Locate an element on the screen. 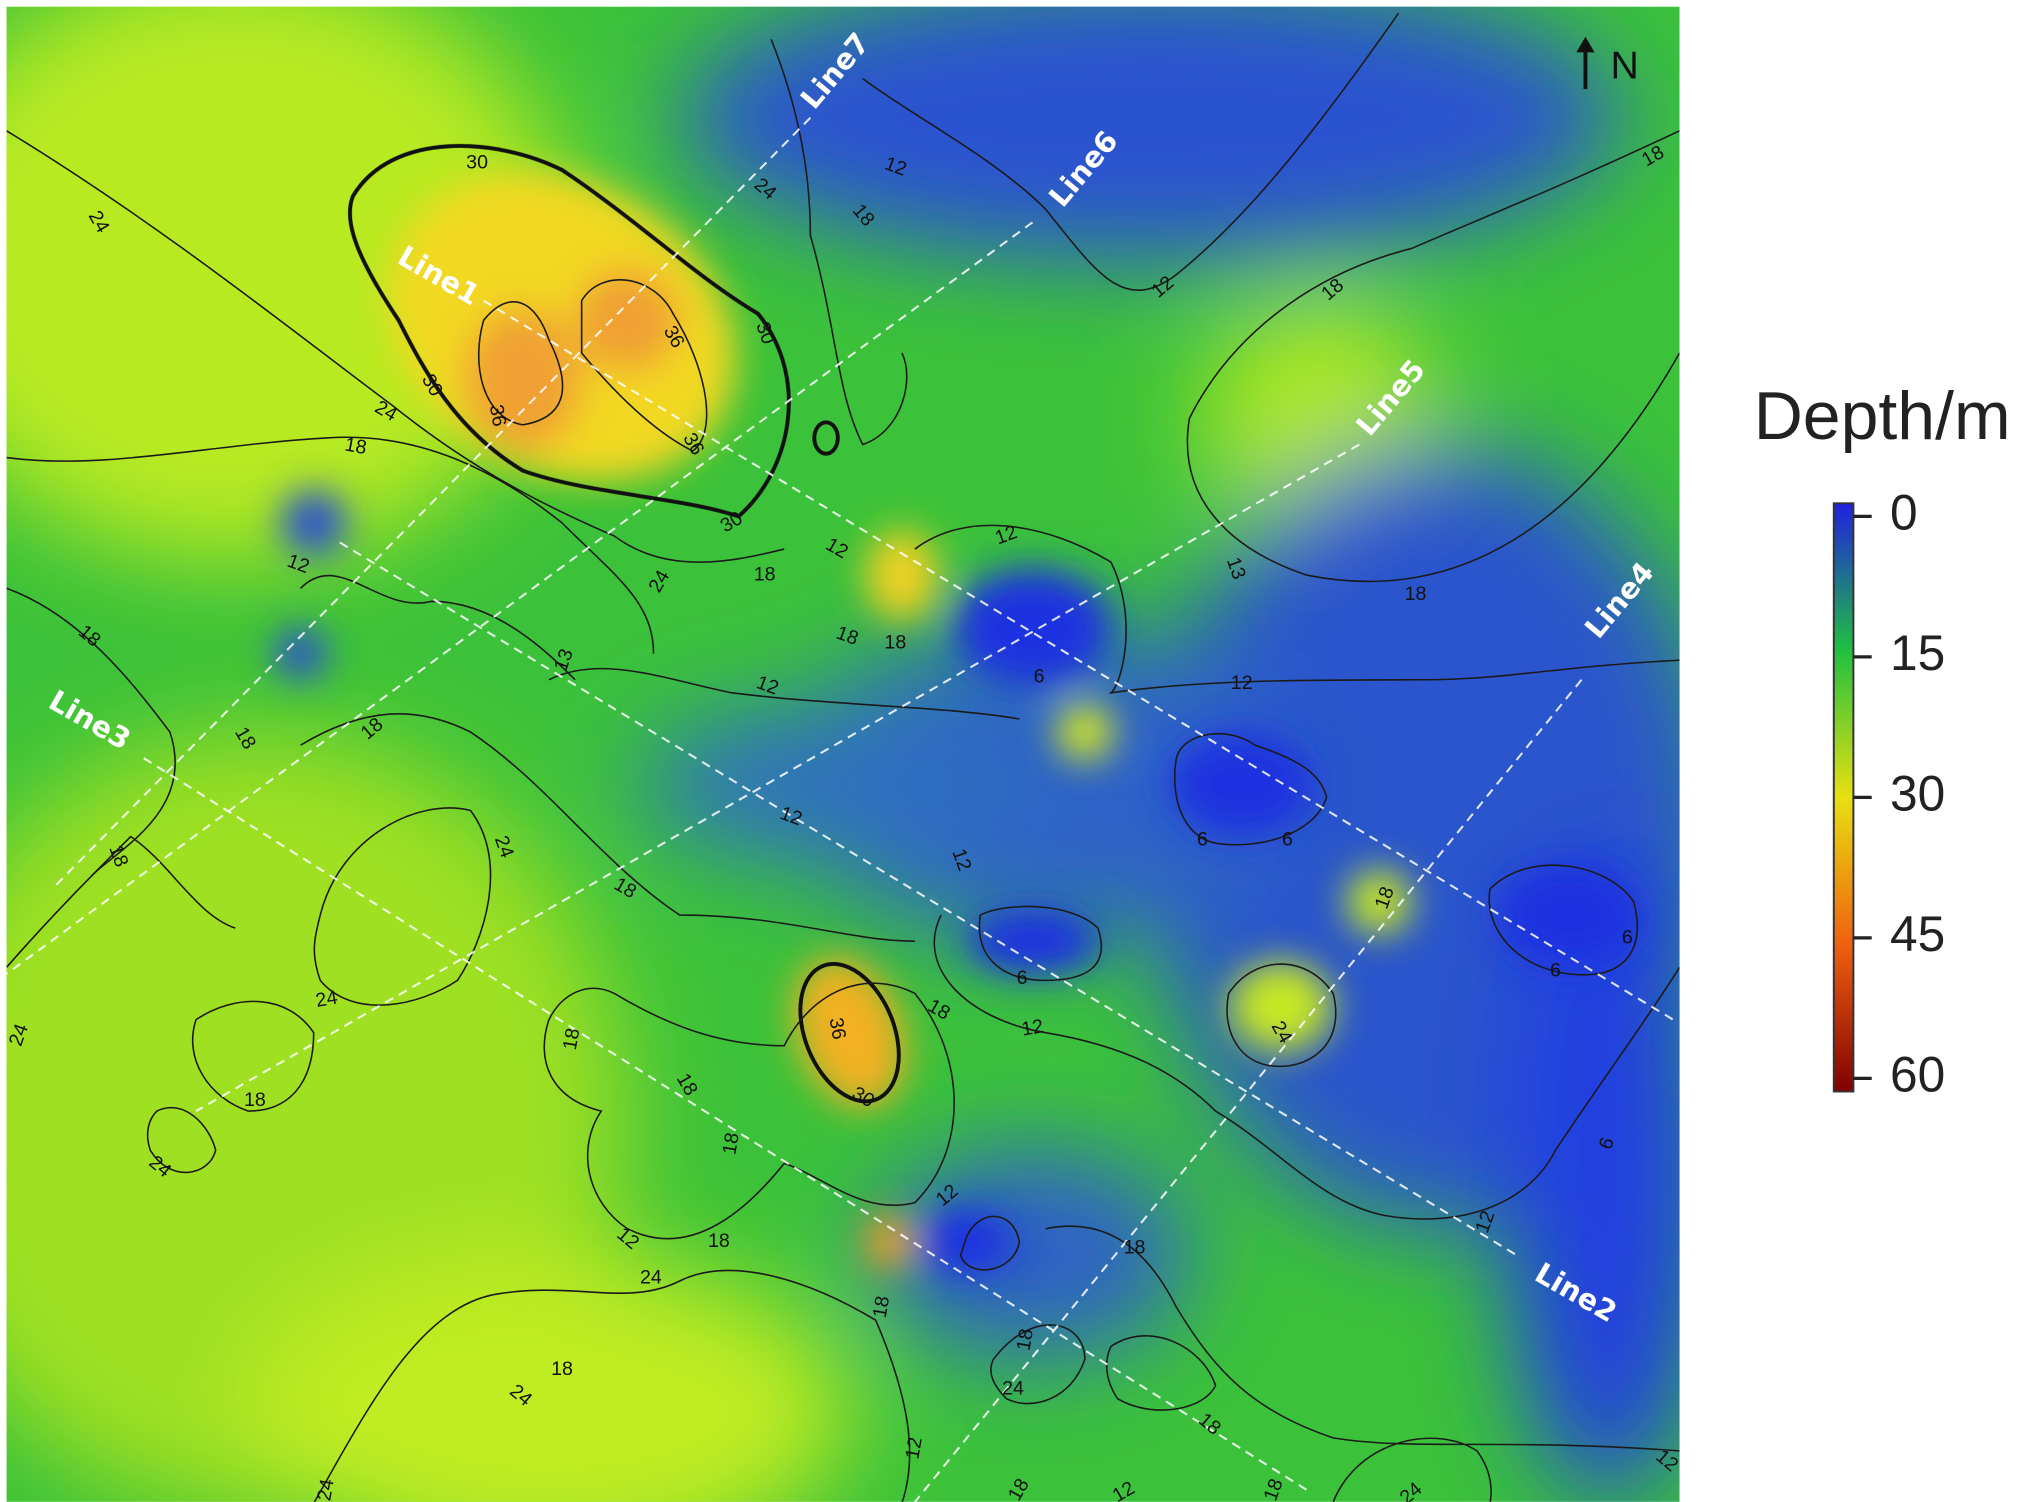 This screenshot has width=2039, height=1502. north-label: N is located at coordinates (1625, 65).